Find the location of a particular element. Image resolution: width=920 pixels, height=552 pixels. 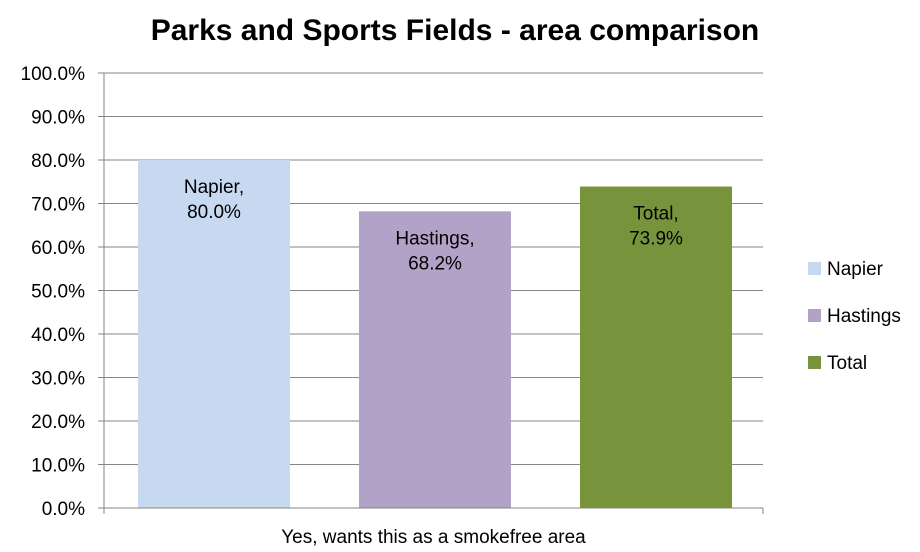

bar-napier is located at coordinates (214, 334).